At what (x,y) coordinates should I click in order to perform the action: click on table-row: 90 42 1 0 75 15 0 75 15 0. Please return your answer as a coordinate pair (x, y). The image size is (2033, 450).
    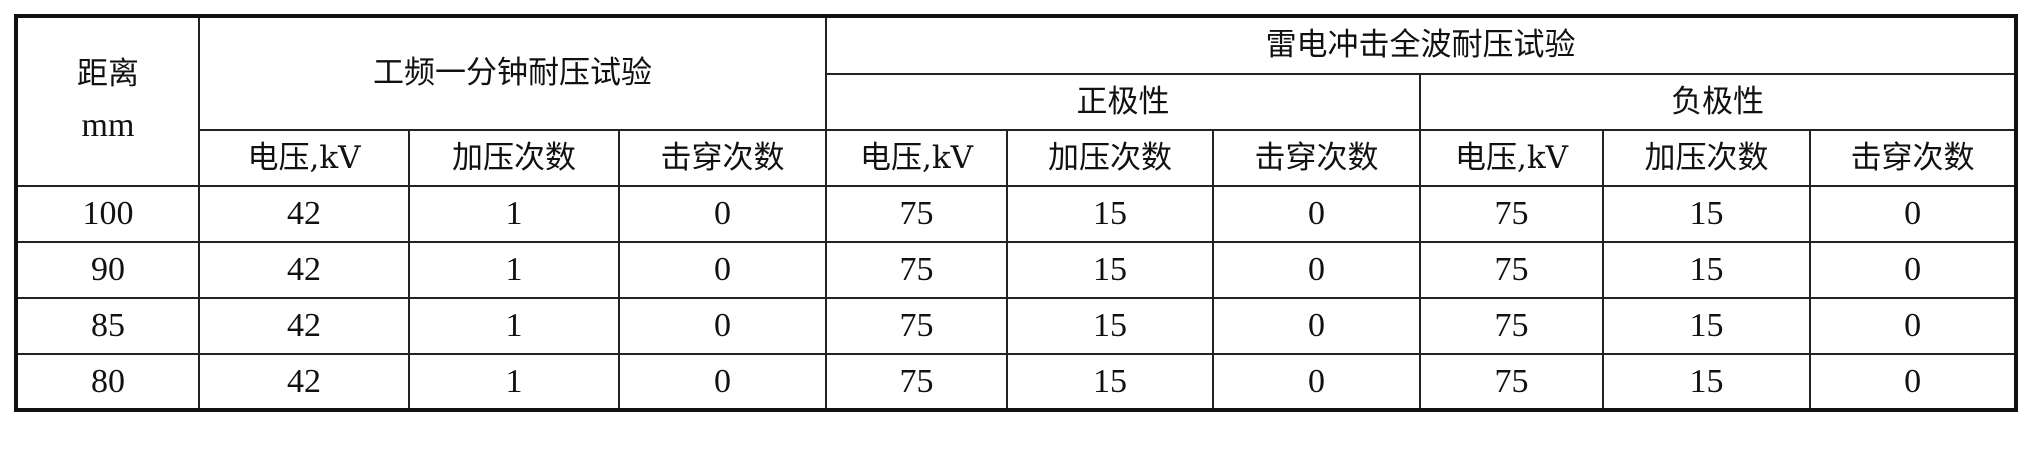
    Looking at the image, I should click on (1016, 270).